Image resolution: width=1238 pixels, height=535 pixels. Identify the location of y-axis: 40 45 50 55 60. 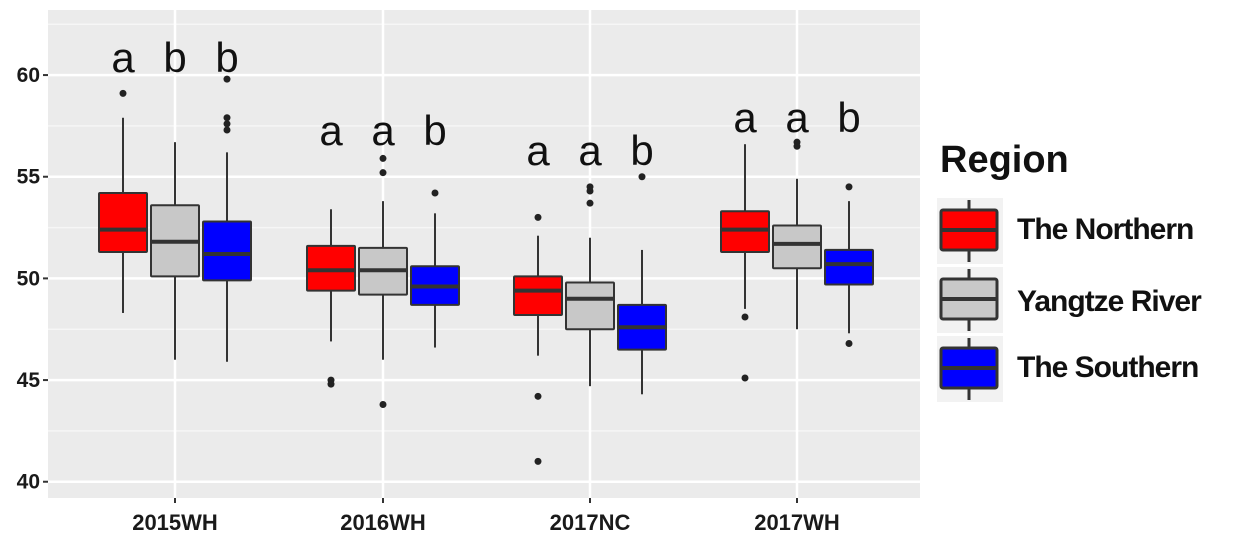
(32, 279).